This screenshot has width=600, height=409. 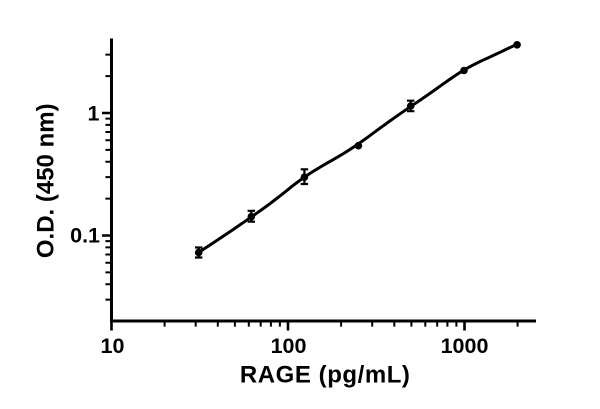 What do you see at coordinates (45, 180) in the screenshot?
I see `svg-text: O.D. (450 nm)` at bounding box center [45, 180].